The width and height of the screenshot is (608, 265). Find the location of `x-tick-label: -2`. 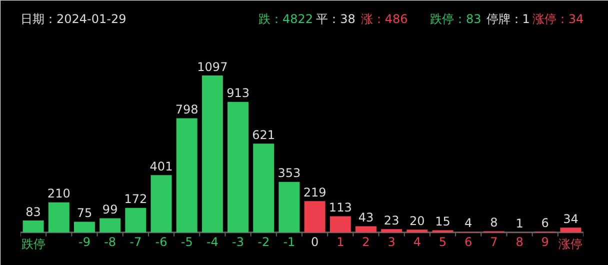

x-tick-label: -2 is located at coordinates (264, 242).